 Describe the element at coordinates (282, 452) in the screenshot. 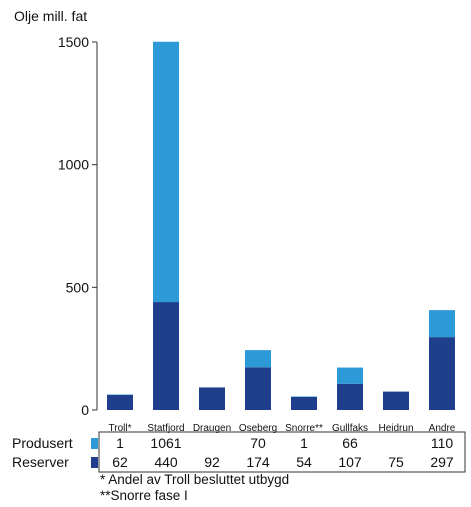

I see `data-table-border` at that location.